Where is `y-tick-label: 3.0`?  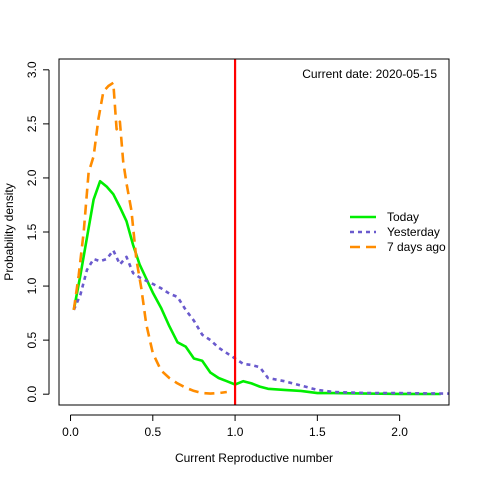 y-tick-label: 3.0 is located at coordinates (32, 69).